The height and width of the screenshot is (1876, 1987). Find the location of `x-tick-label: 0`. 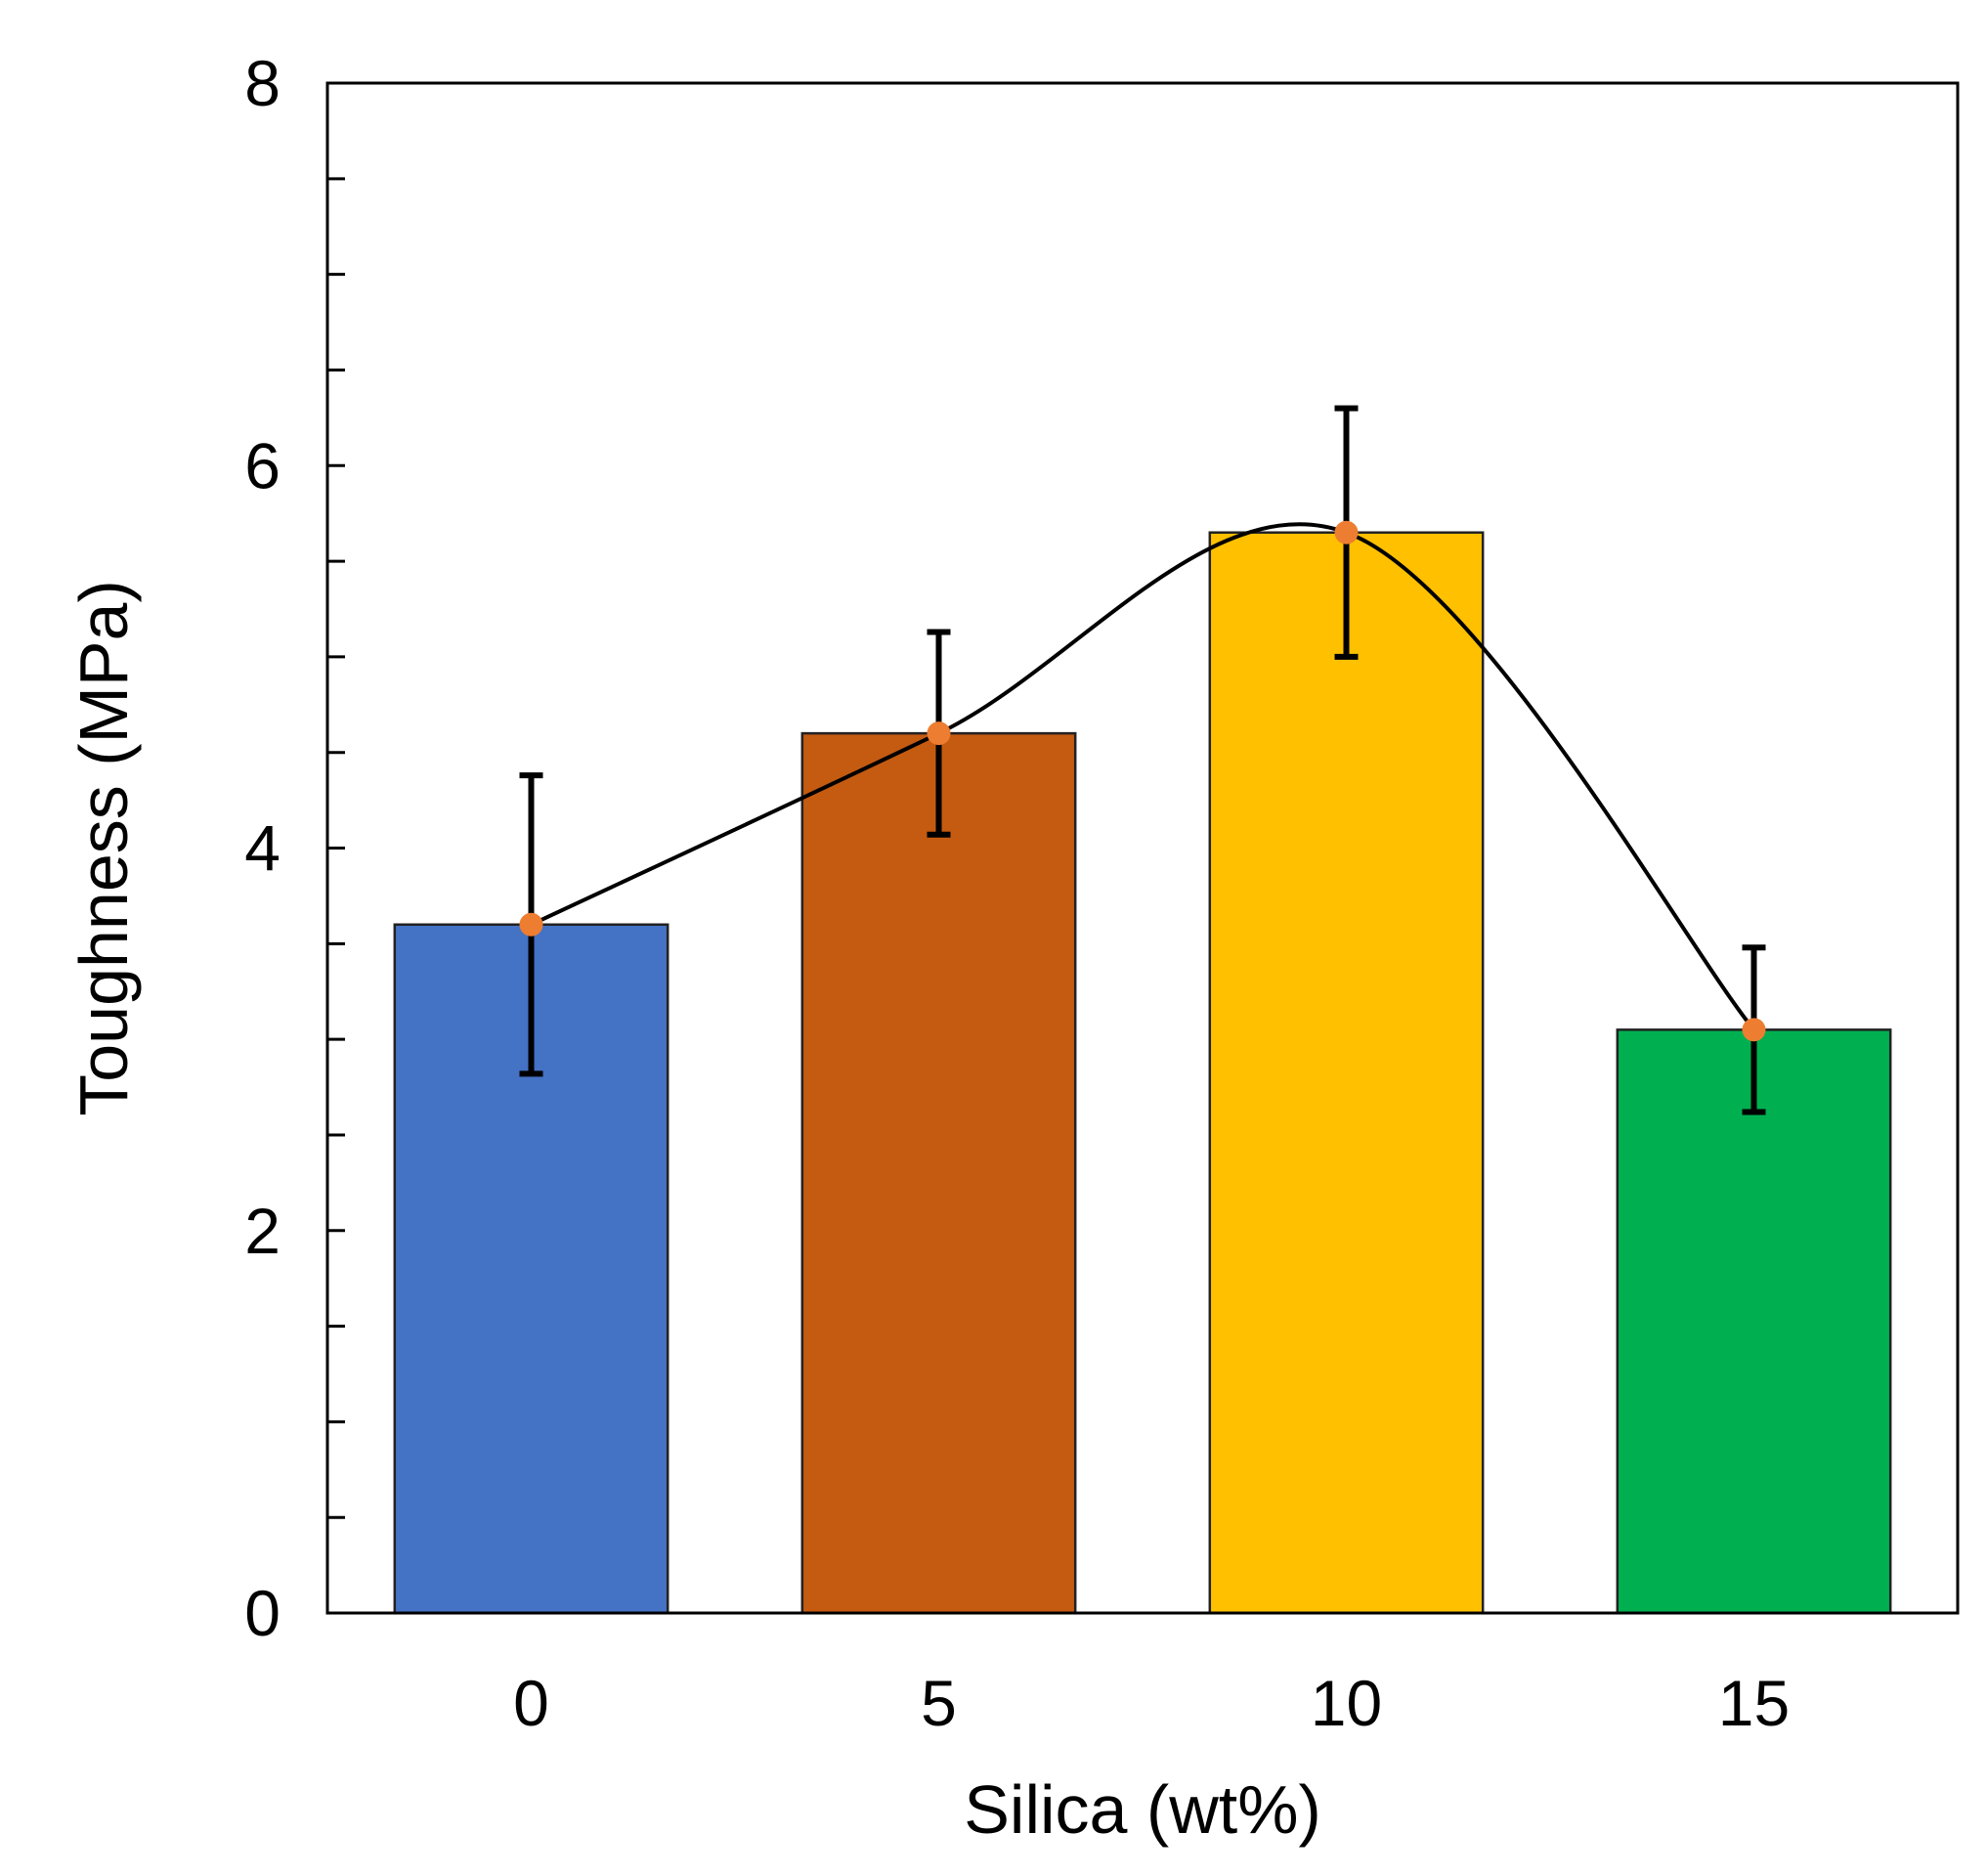

x-tick-label: 0 is located at coordinates (531, 1703).